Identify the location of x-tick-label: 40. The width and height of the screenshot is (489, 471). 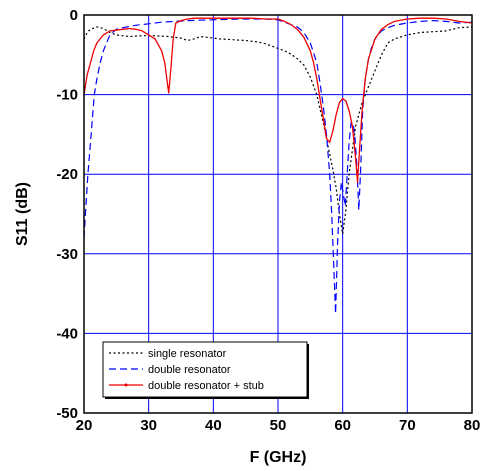
(213, 425).